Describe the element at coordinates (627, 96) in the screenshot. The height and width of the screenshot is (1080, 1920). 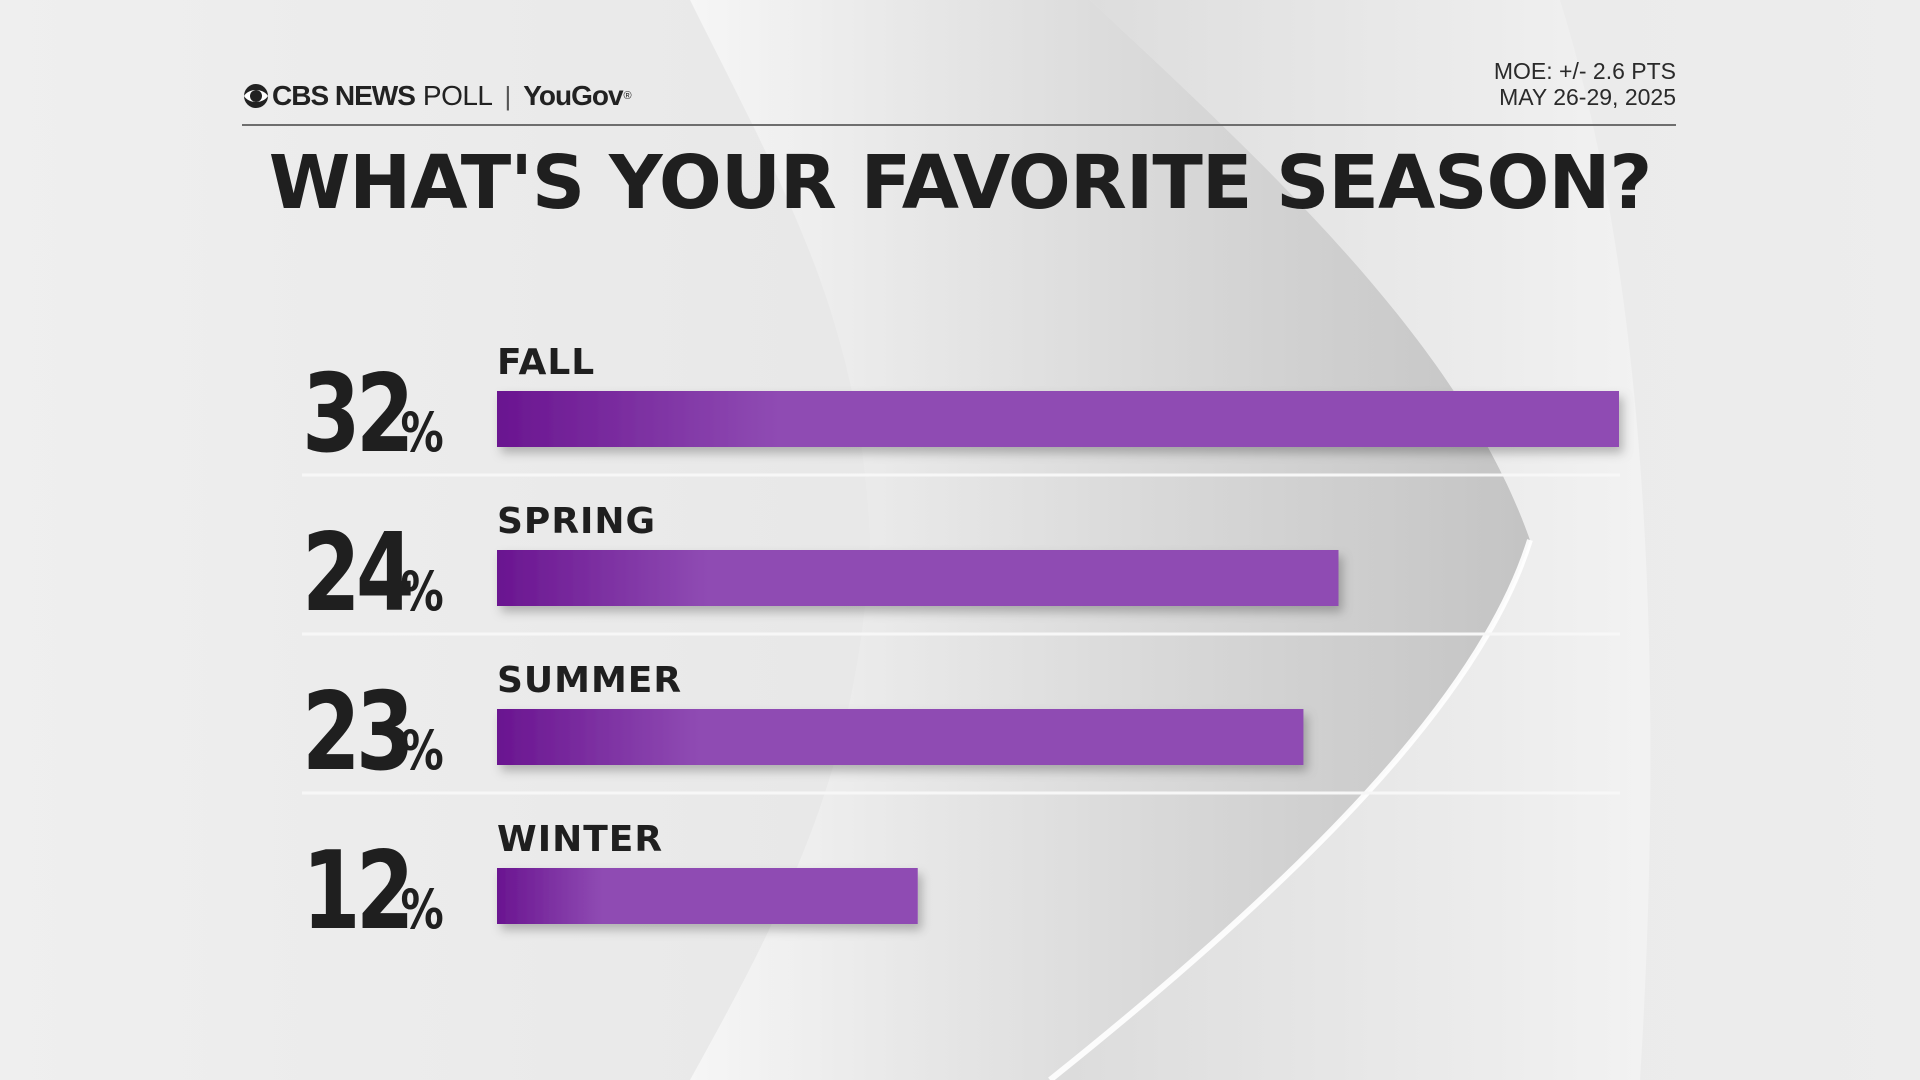
I see `registered-mark-icon: ®` at that location.